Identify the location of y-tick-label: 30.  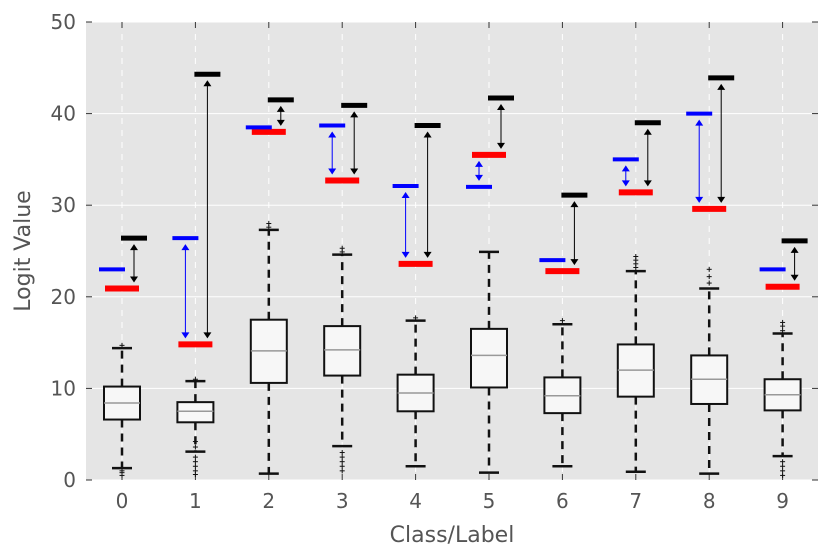
(63, 205).